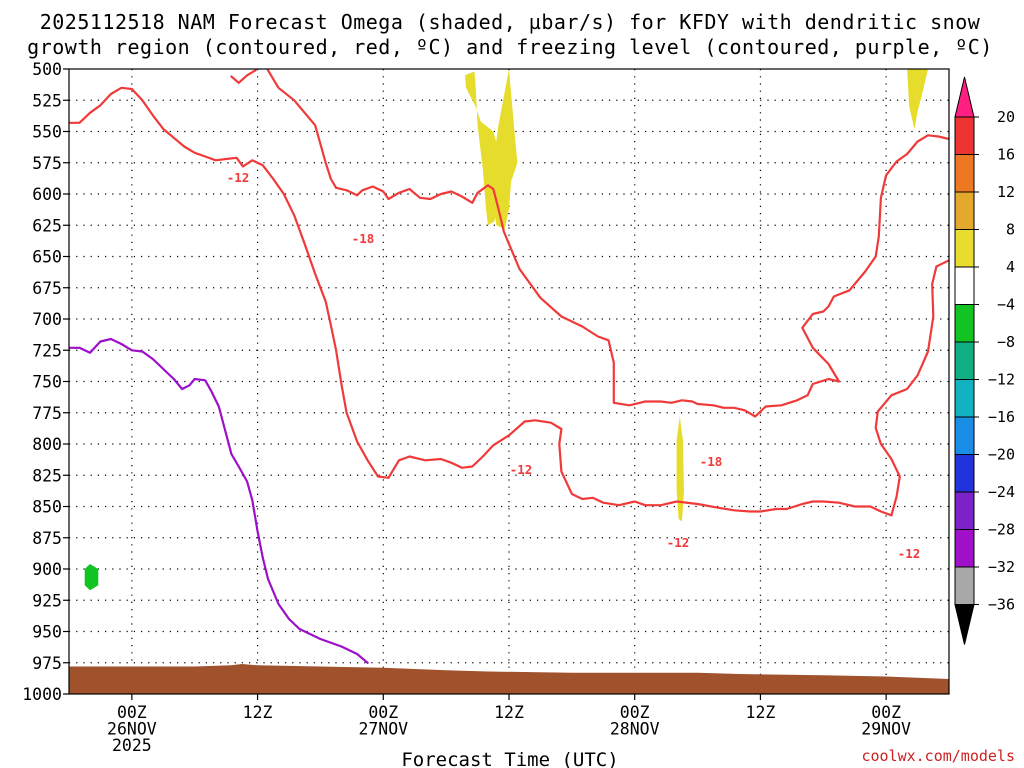 Image resolution: width=1024 pixels, height=768 pixels. What do you see at coordinates (47, 288) in the screenshot?
I see `y-tick-label-675: 675` at bounding box center [47, 288].